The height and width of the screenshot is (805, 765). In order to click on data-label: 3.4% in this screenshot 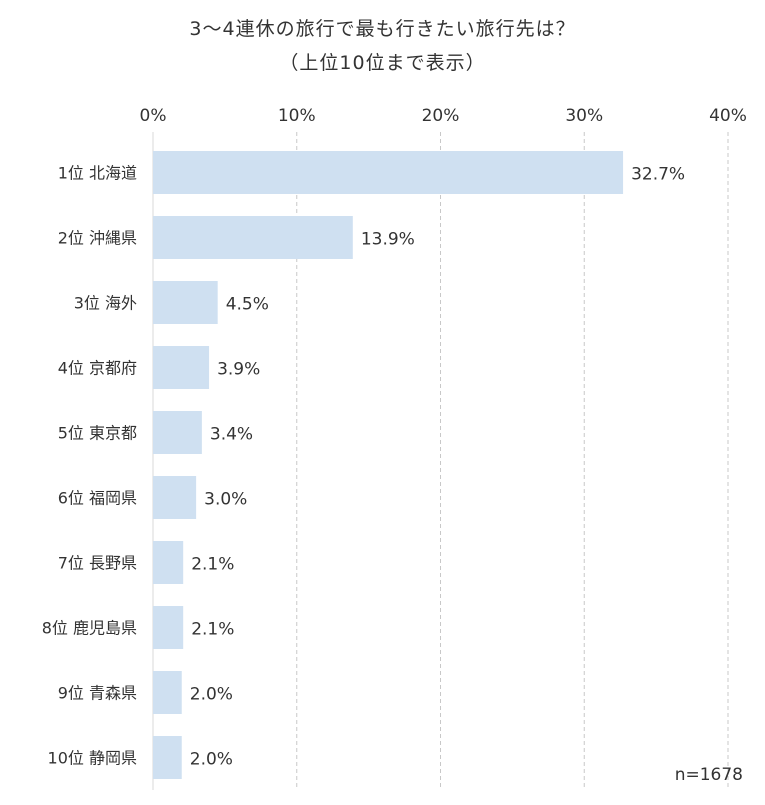, I will do `click(231, 435)`.